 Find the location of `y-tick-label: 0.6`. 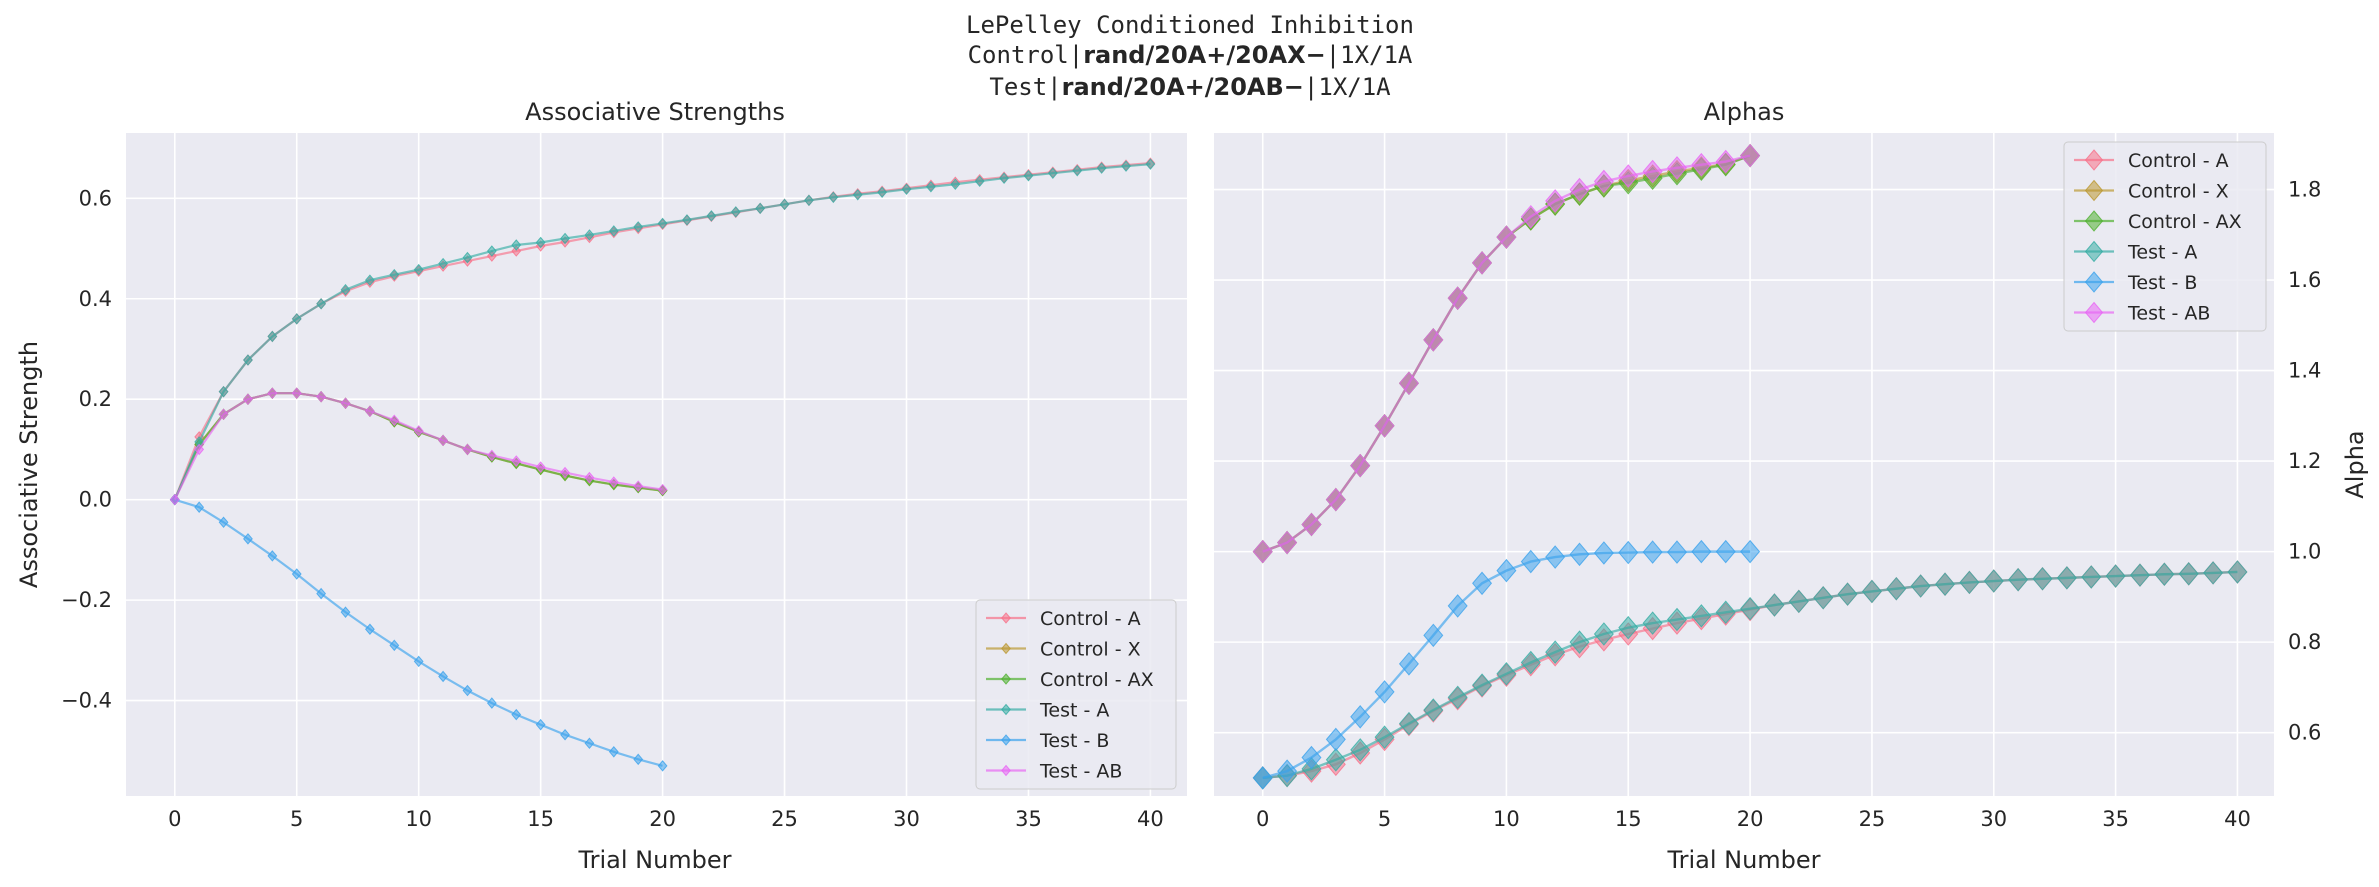

y-tick-label: 0.6 is located at coordinates (95, 198).